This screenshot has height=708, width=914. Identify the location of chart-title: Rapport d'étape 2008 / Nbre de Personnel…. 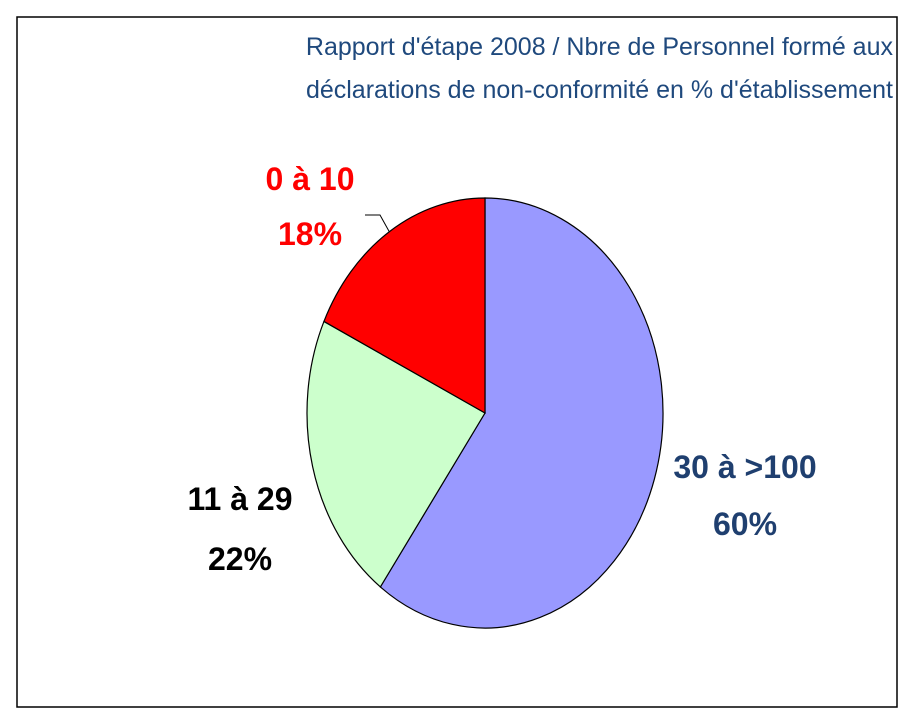
(600, 47).